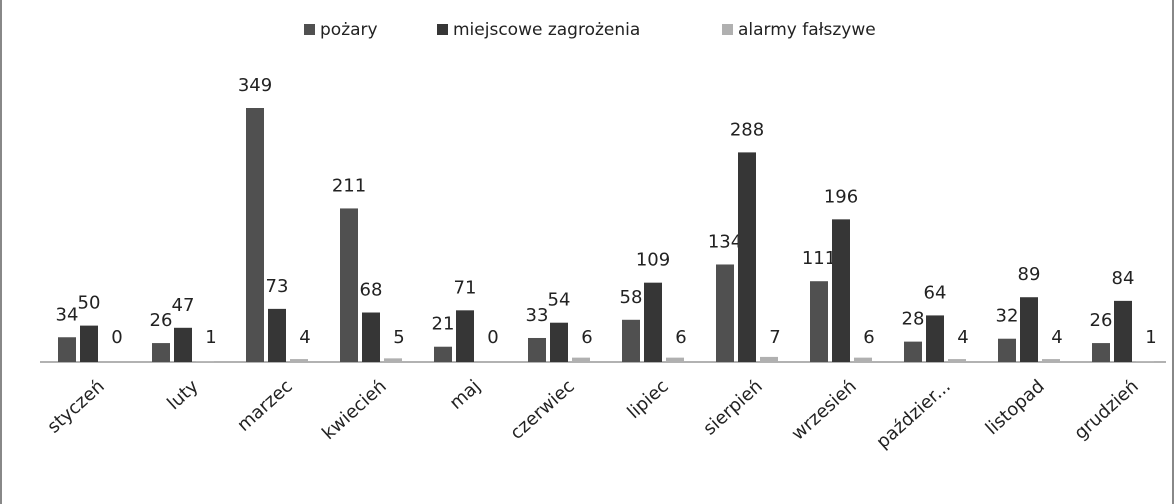  What do you see at coordinates (183, 395) in the screenshot?
I see `x-tick-label: luty` at bounding box center [183, 395].